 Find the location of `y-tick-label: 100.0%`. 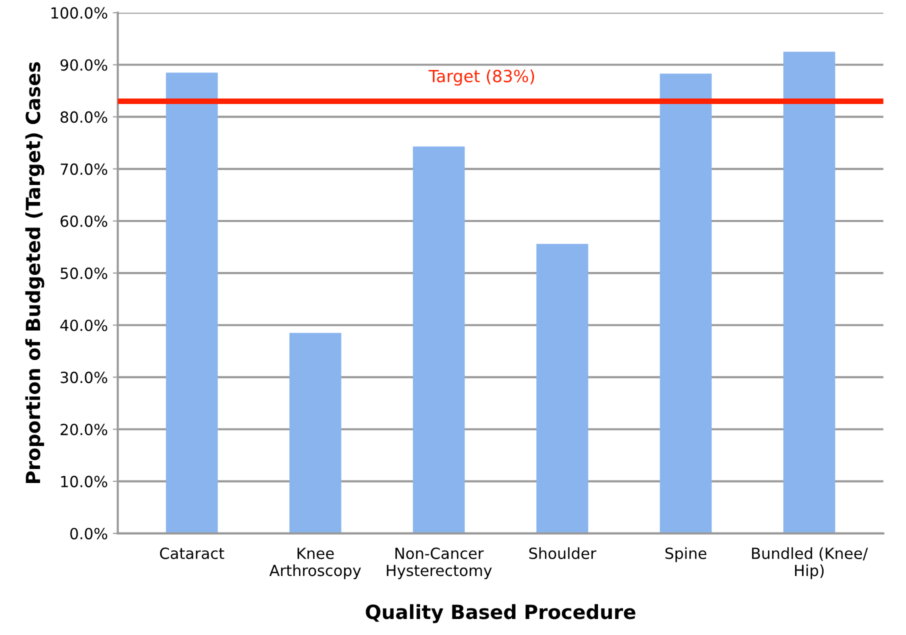

y-tick-label: 100.0% is located at coordinates (79, 13).